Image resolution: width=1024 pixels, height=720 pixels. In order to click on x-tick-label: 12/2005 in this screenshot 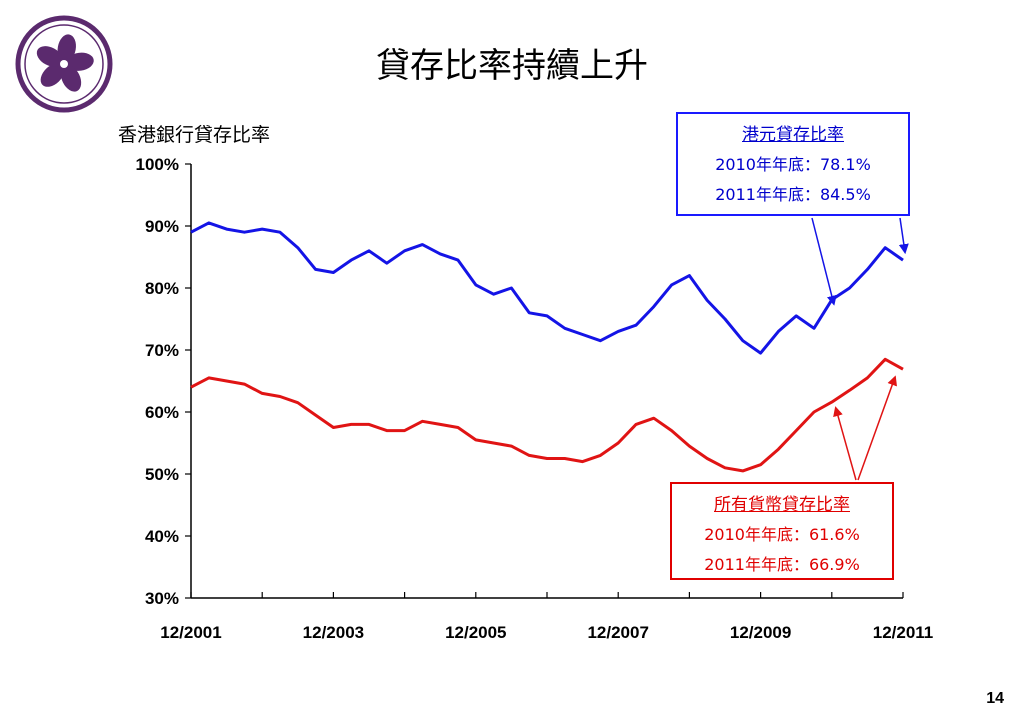, I will do `click(475, 632)`.